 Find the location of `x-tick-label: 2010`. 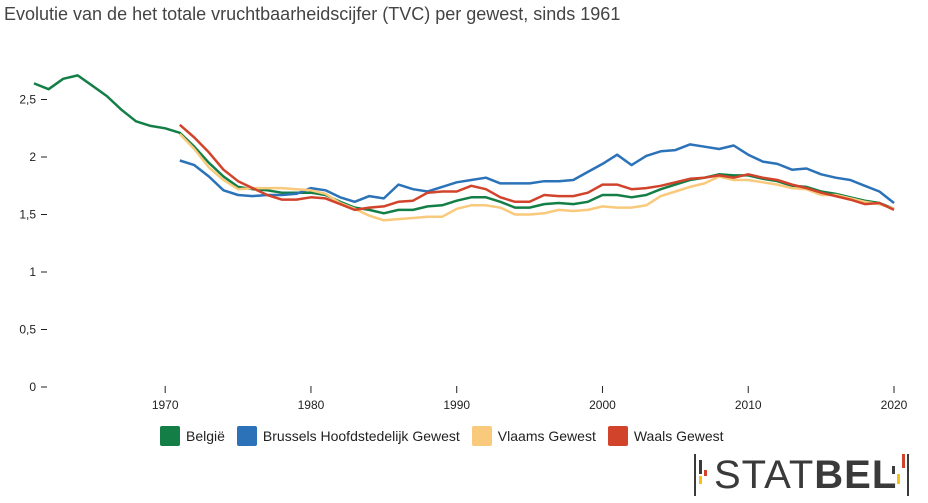

x-tick-label: 2010 is located at coordinates (748, 405).